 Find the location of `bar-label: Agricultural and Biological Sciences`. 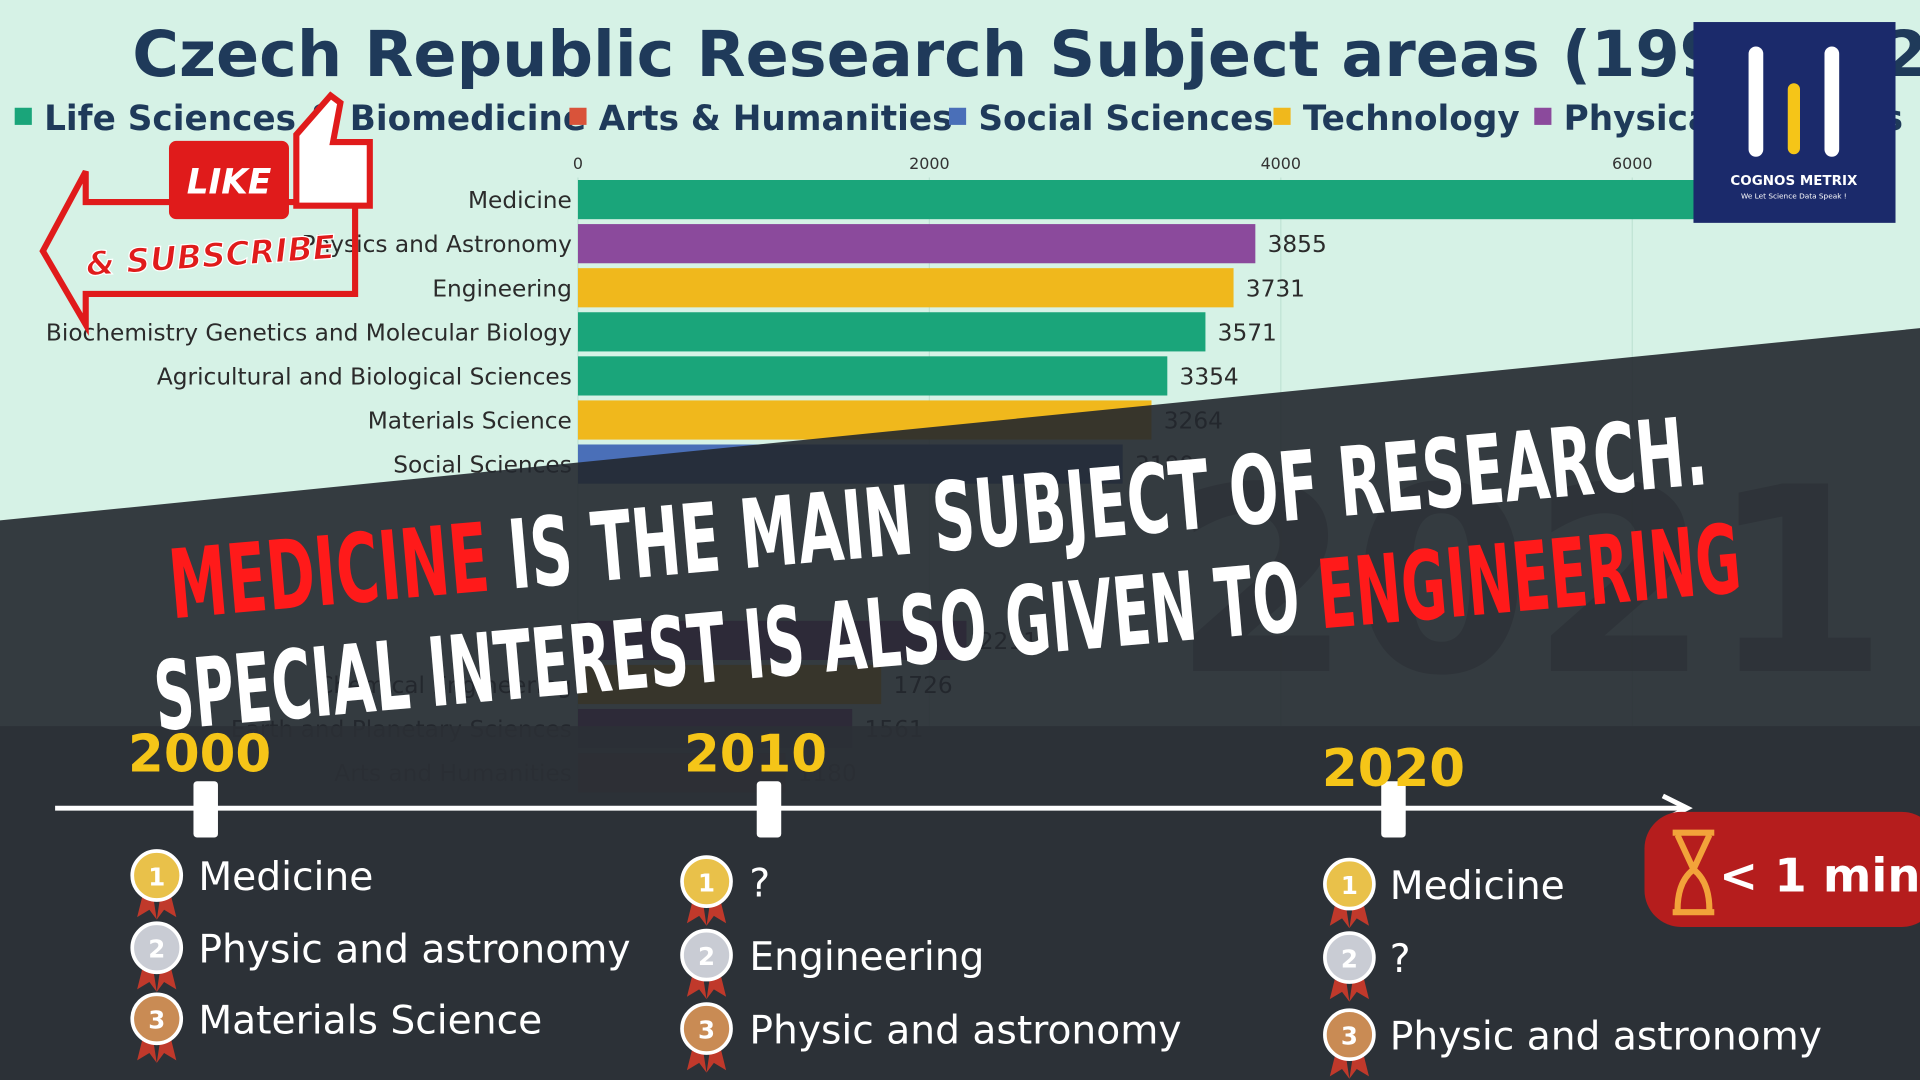

bar-label: Agricultural and Biological Sciences is located at coordinates (364, 376).